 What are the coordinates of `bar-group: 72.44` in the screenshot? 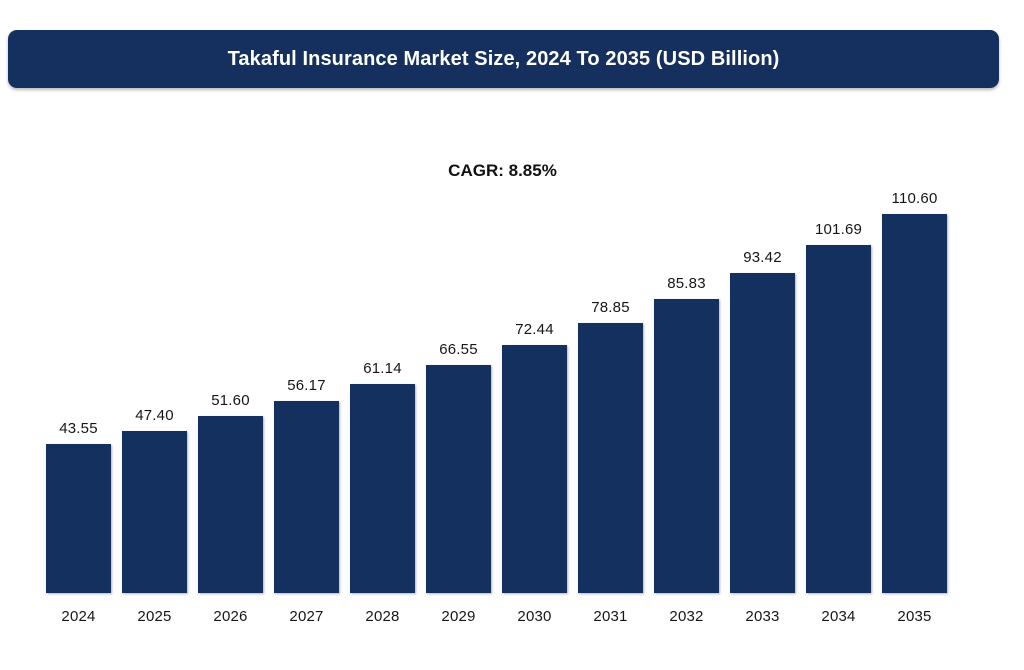 It's located at (534, 457).